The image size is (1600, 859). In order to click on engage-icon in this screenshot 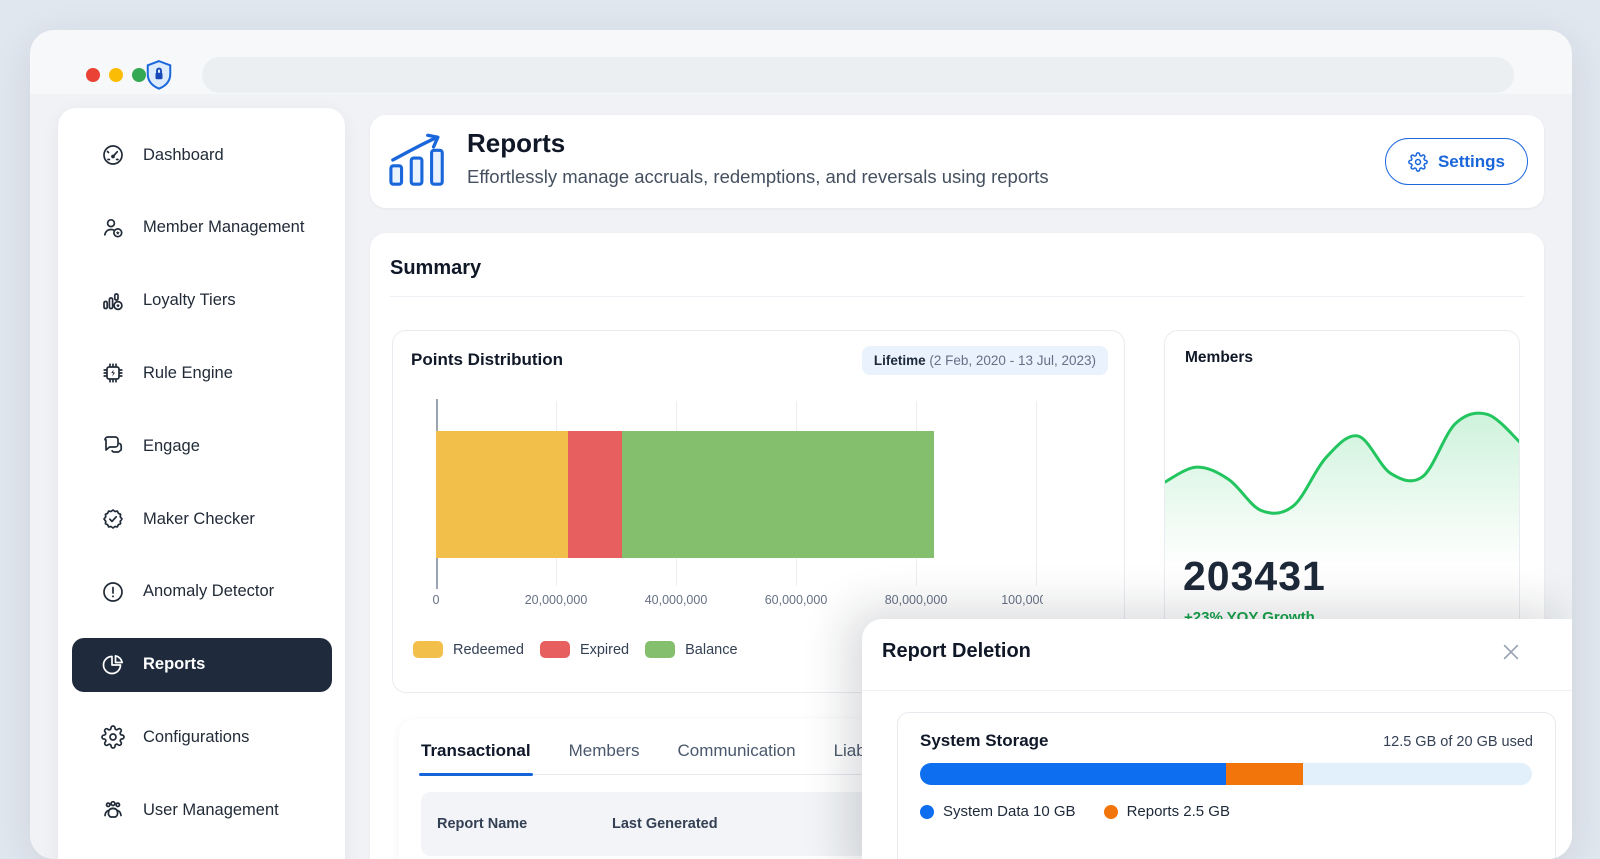, I will do `click(113, 446)`.